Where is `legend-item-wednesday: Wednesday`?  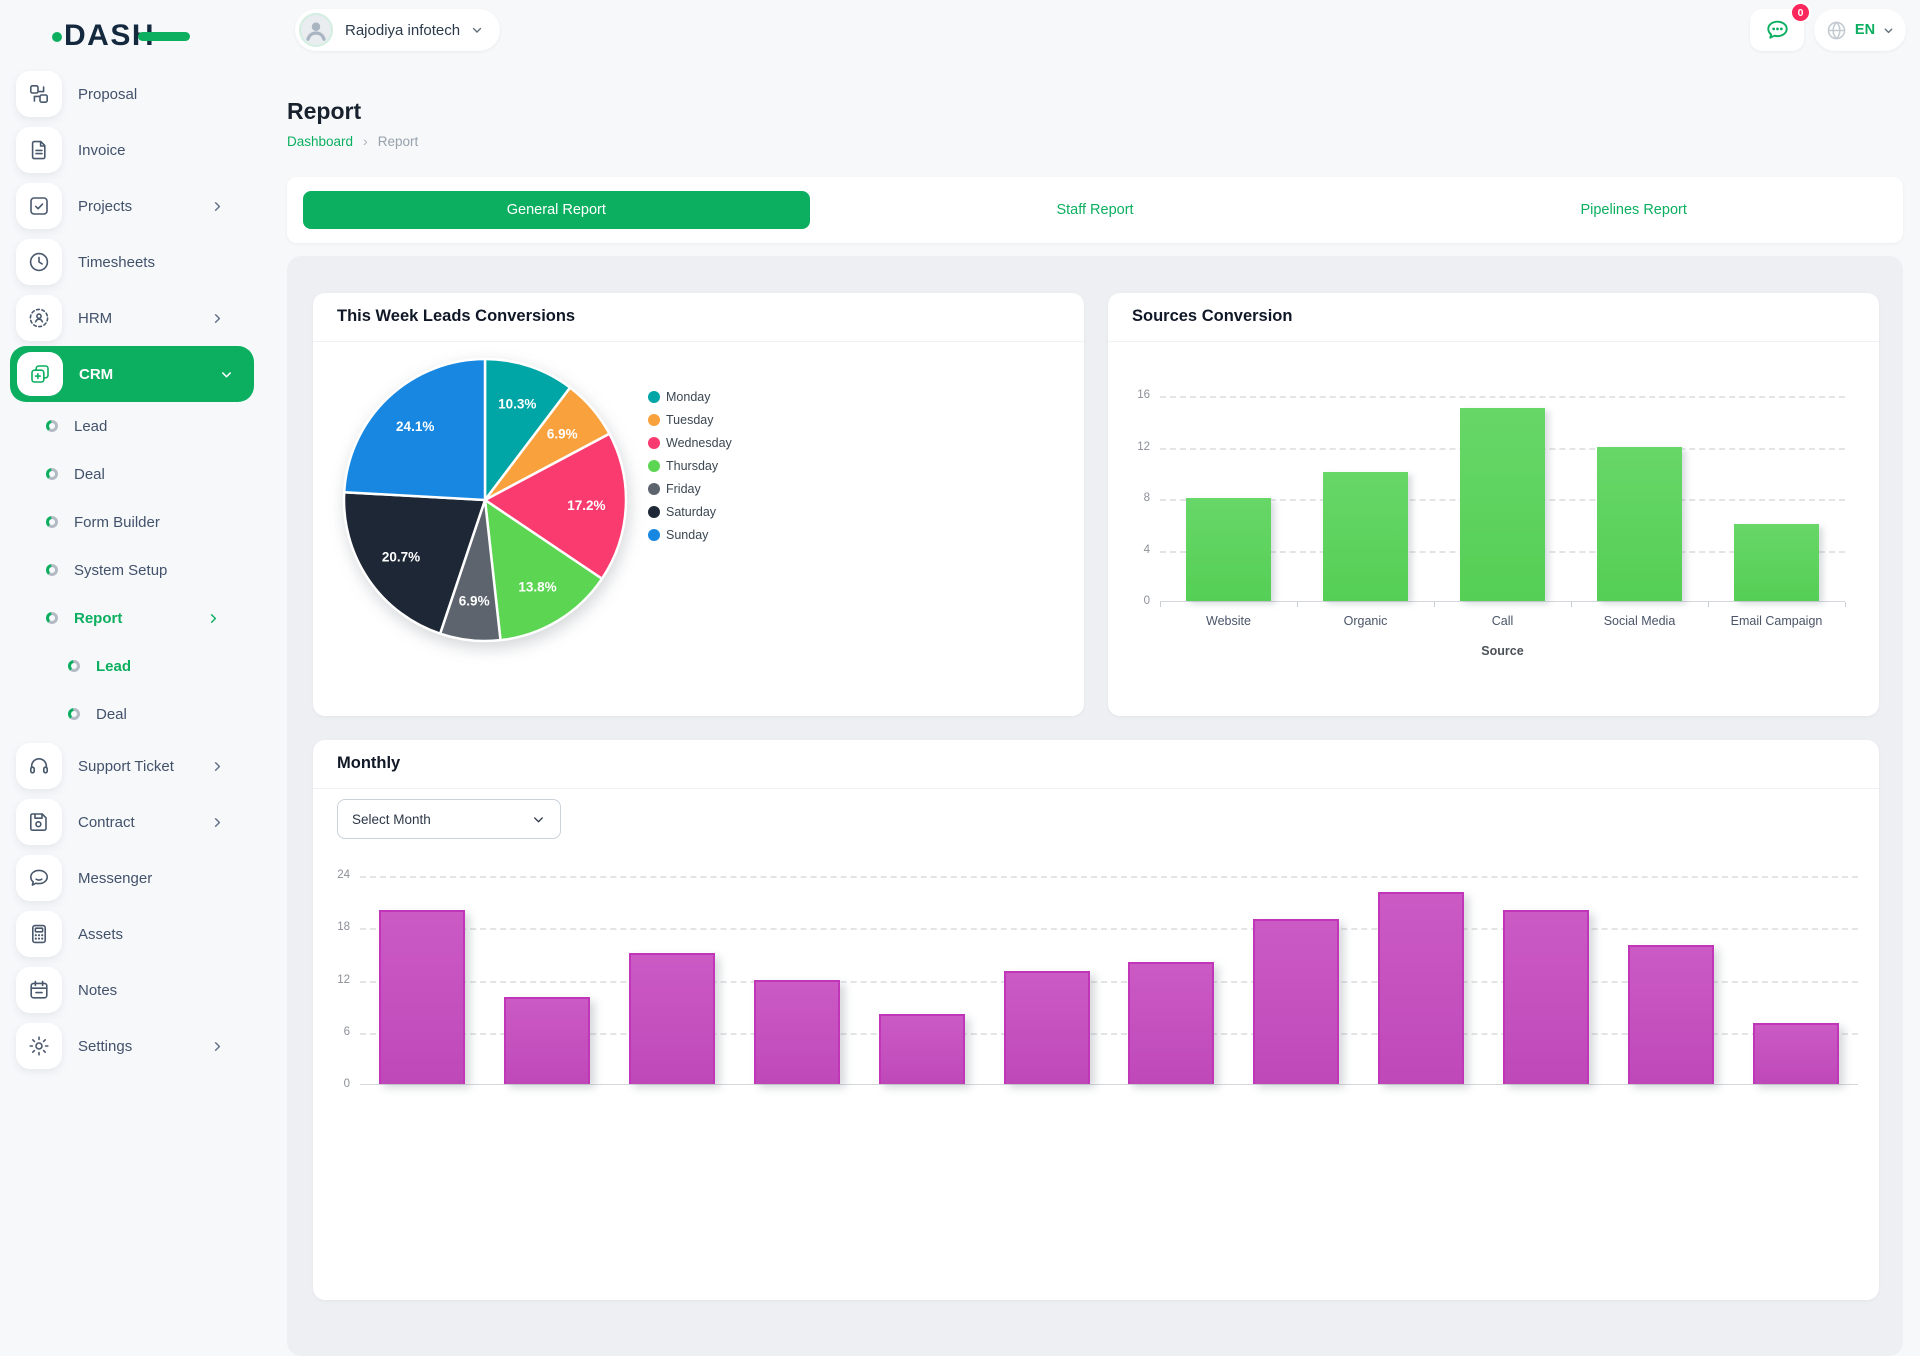 legend-item-wednesday: Wednesday is located at coordinates (690, 442).